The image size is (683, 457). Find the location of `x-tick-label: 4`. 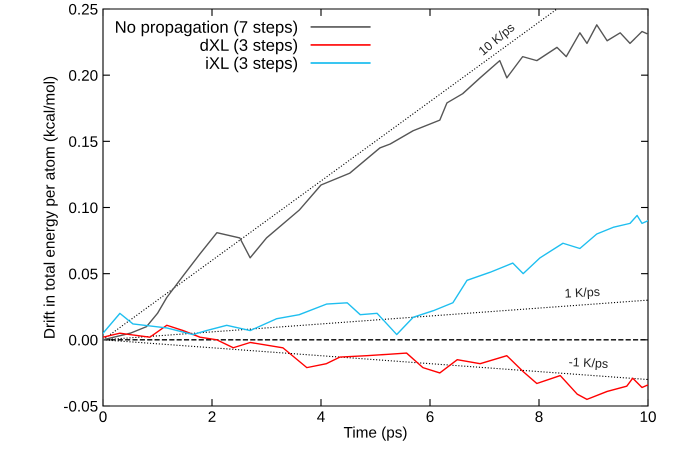

x-tick-label: 4 is located at coordinates (321, 416).